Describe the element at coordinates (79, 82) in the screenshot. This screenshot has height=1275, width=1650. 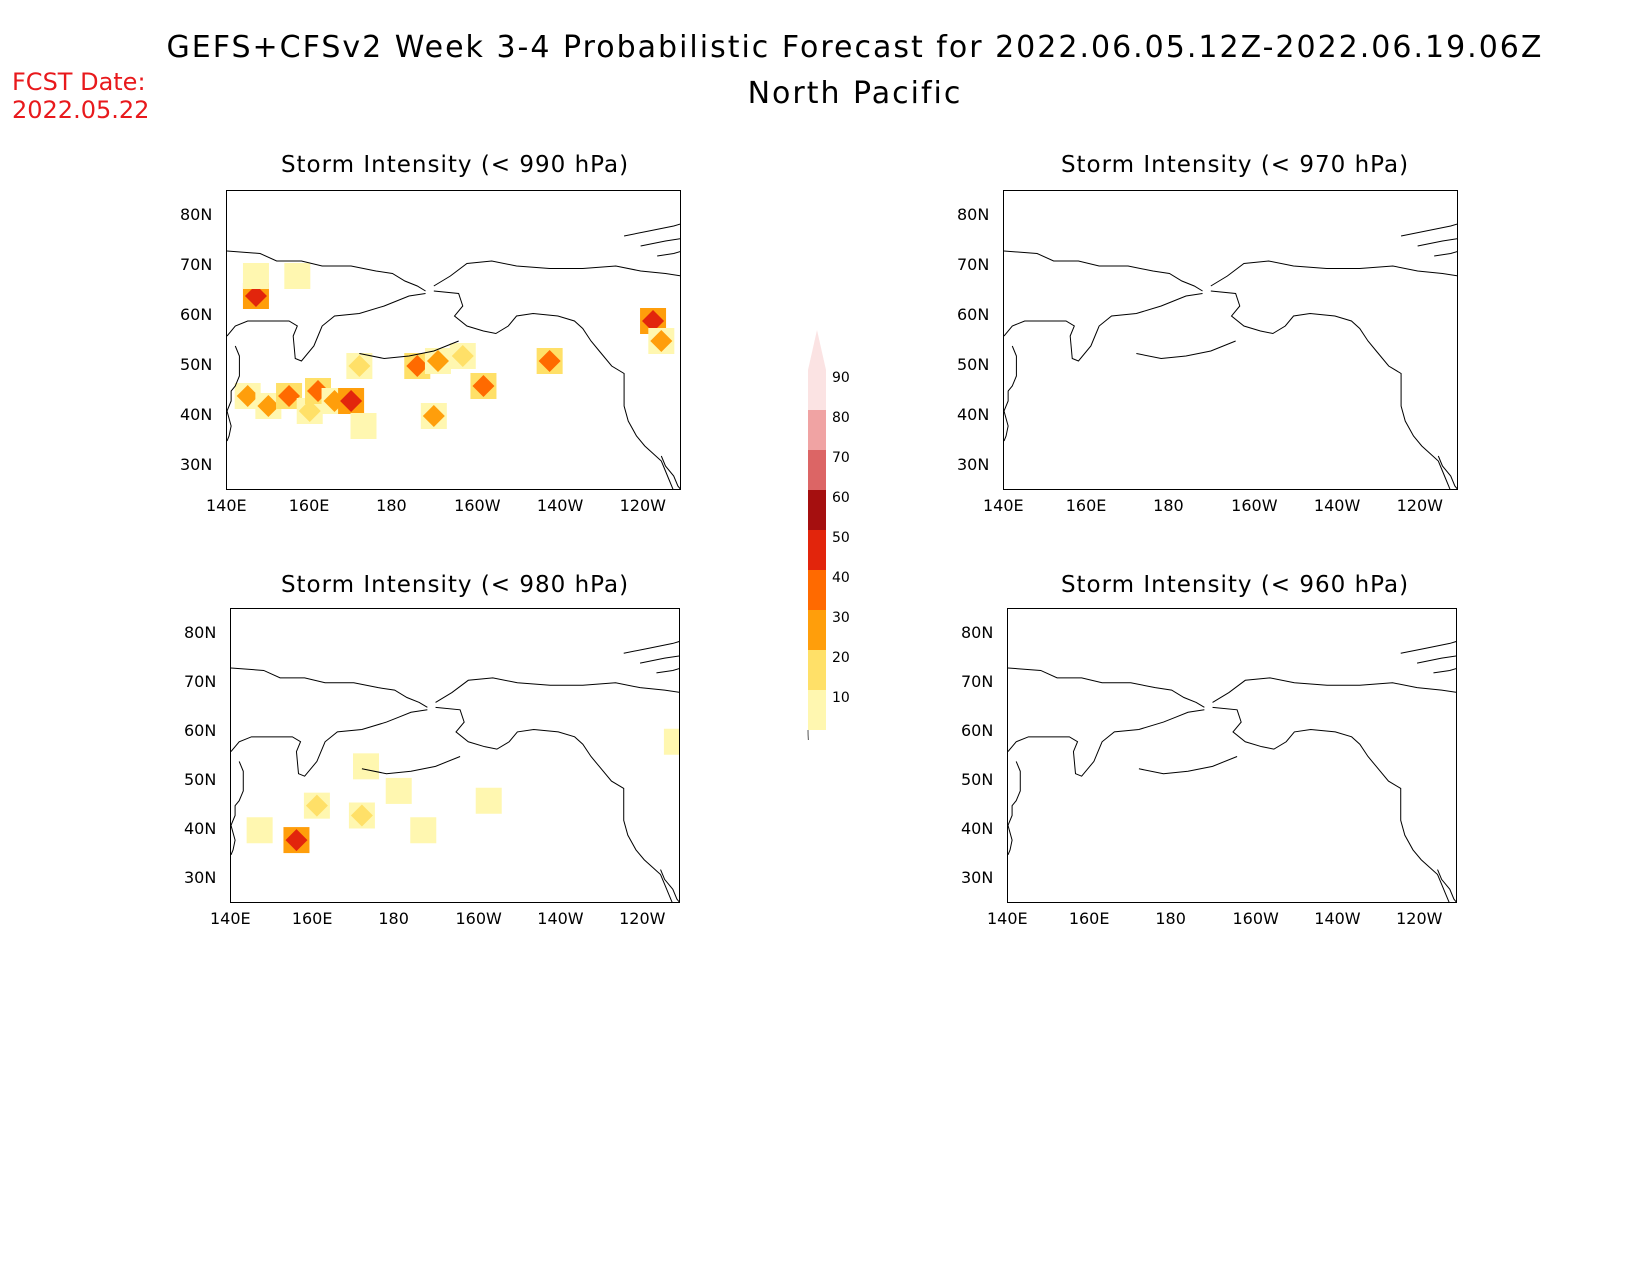
I see `fcst-date-label: FCST Date:` at that location.